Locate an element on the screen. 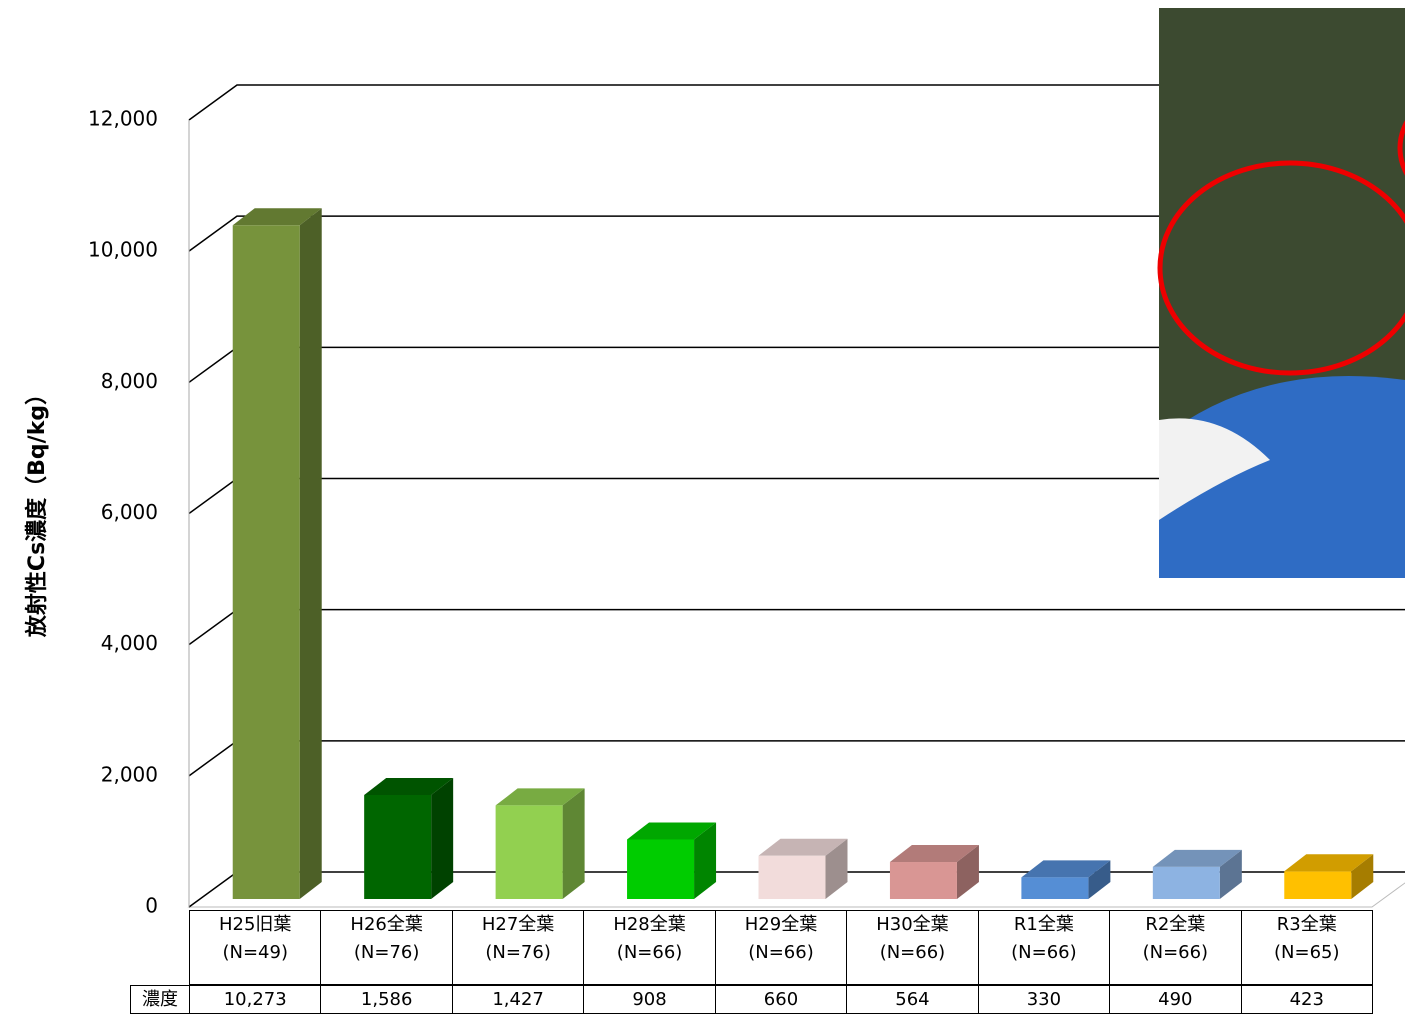  photo-cloth is located at coordinates (1214, 469).